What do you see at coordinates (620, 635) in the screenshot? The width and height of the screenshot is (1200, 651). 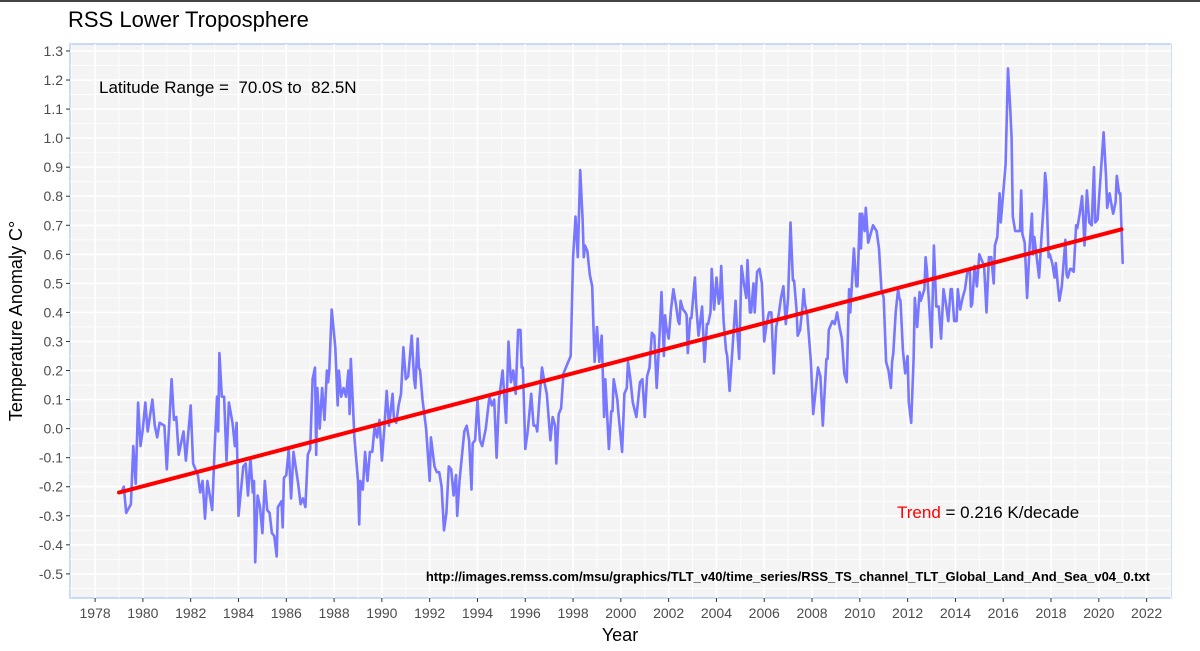 I see `x-axis-title: Year` at bounding box center [620, 635].